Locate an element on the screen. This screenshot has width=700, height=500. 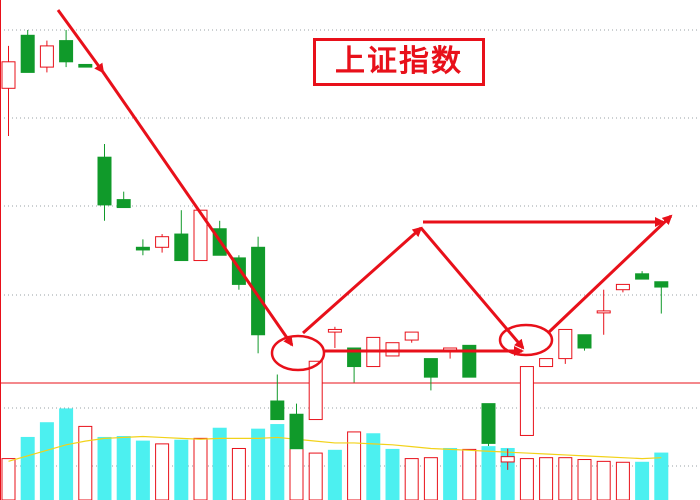
volume-ma-line is located at coordinates (335, 448).